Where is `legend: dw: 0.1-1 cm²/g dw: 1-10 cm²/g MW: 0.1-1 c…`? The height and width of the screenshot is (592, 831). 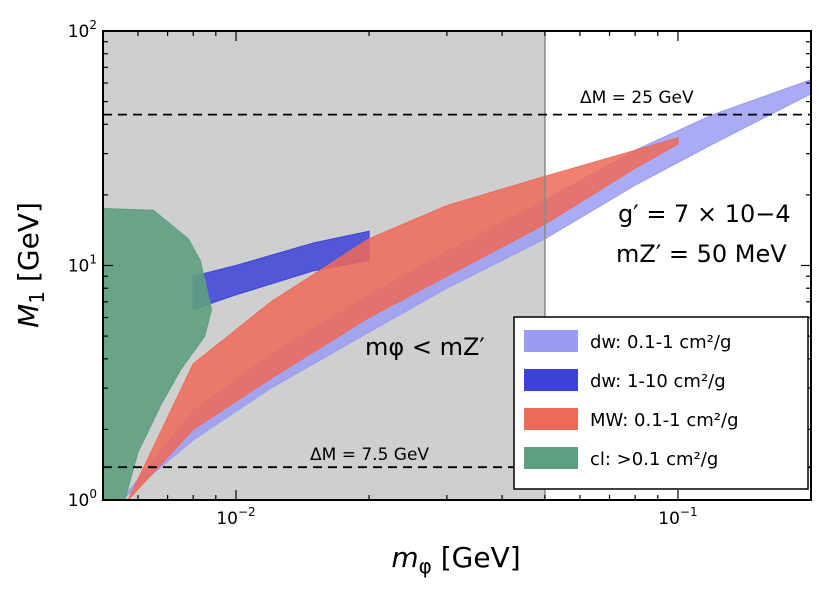
legend: dw: 0.1-1 cm²/g dw: 1-10 cm²/g MW: 0.1-1 c… is located at coordinates (661, 403).